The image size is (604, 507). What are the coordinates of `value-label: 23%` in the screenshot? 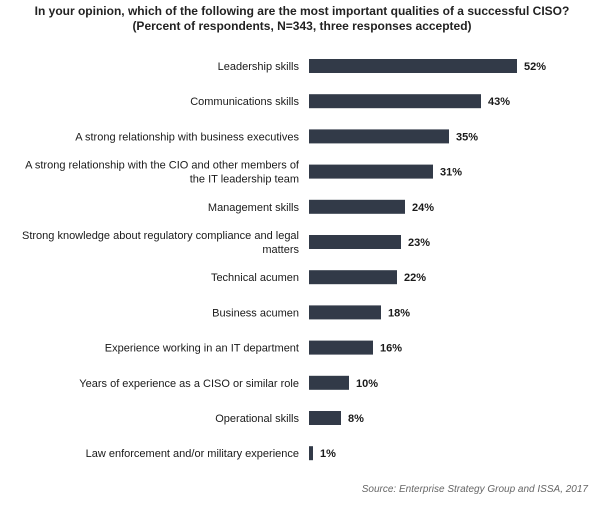 It's located at (419, 243).